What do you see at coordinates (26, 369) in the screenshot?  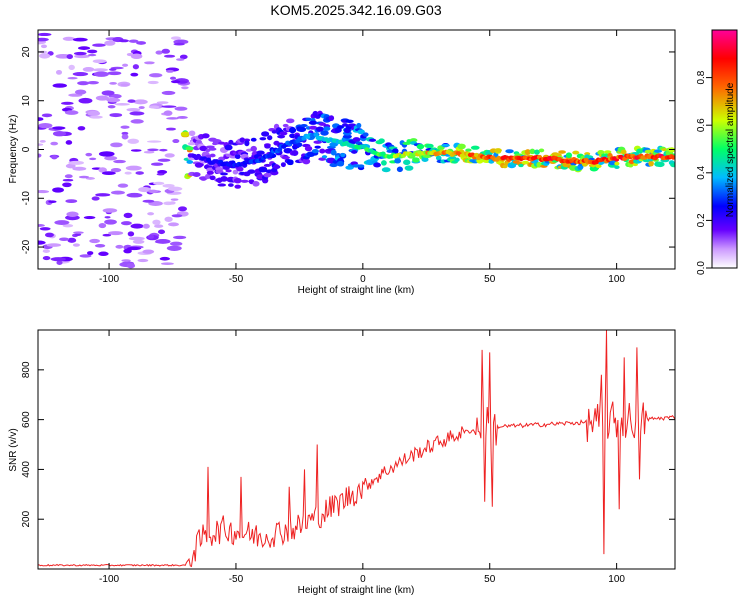 I see `y-tick-label: 800` at bounding box center [26, 369].